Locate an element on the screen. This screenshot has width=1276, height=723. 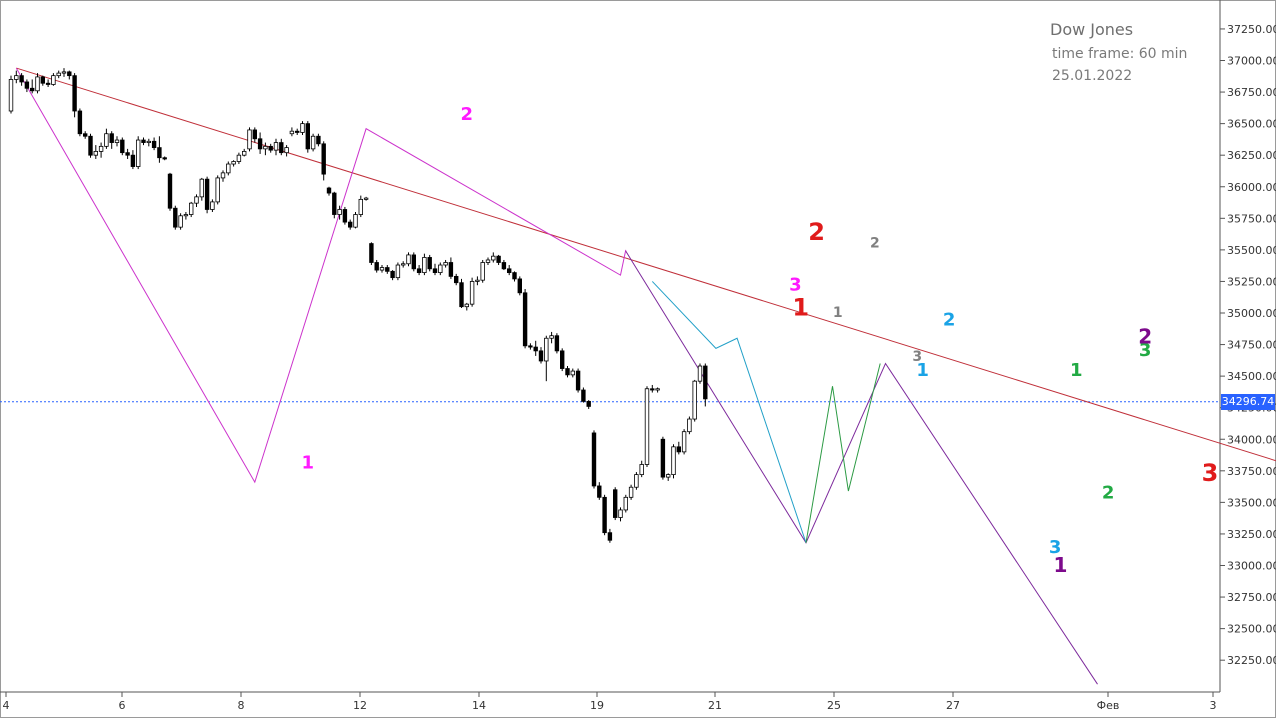
y-tick-label: 33000.00 is located at coordinates (1251, 566).